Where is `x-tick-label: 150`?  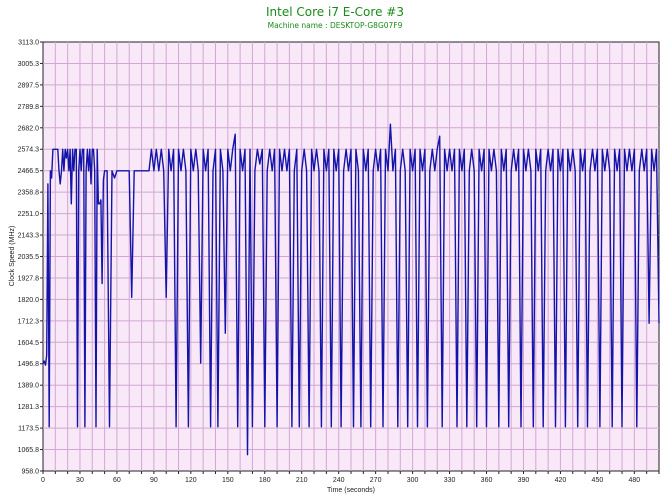
x-tick-label: 150 is located at coordinates (228, 480).